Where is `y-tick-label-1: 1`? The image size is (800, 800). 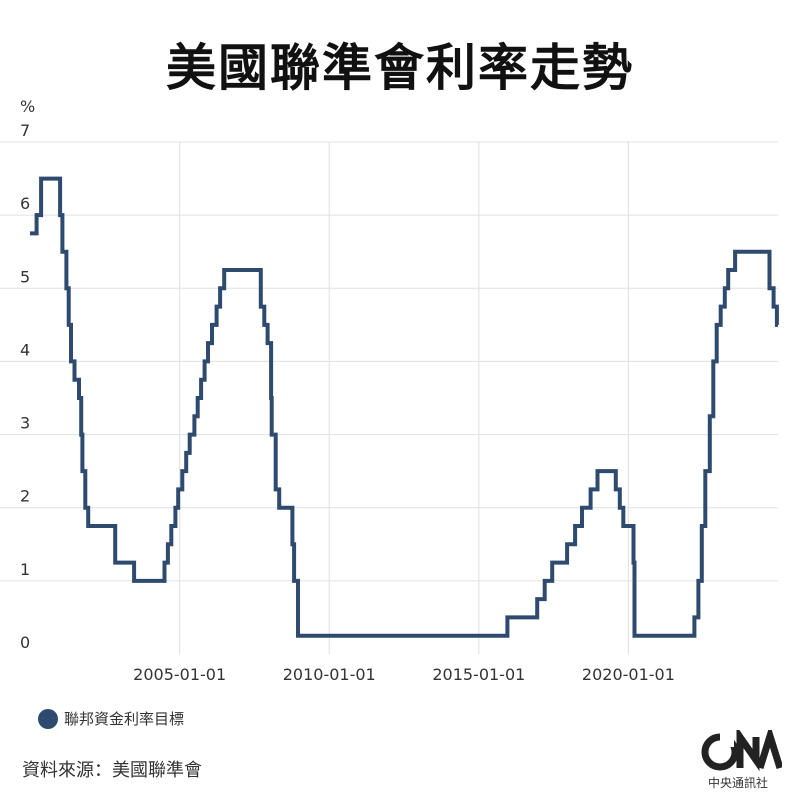 y-tick-label-1: 1 is located at coordinates (25, 569).